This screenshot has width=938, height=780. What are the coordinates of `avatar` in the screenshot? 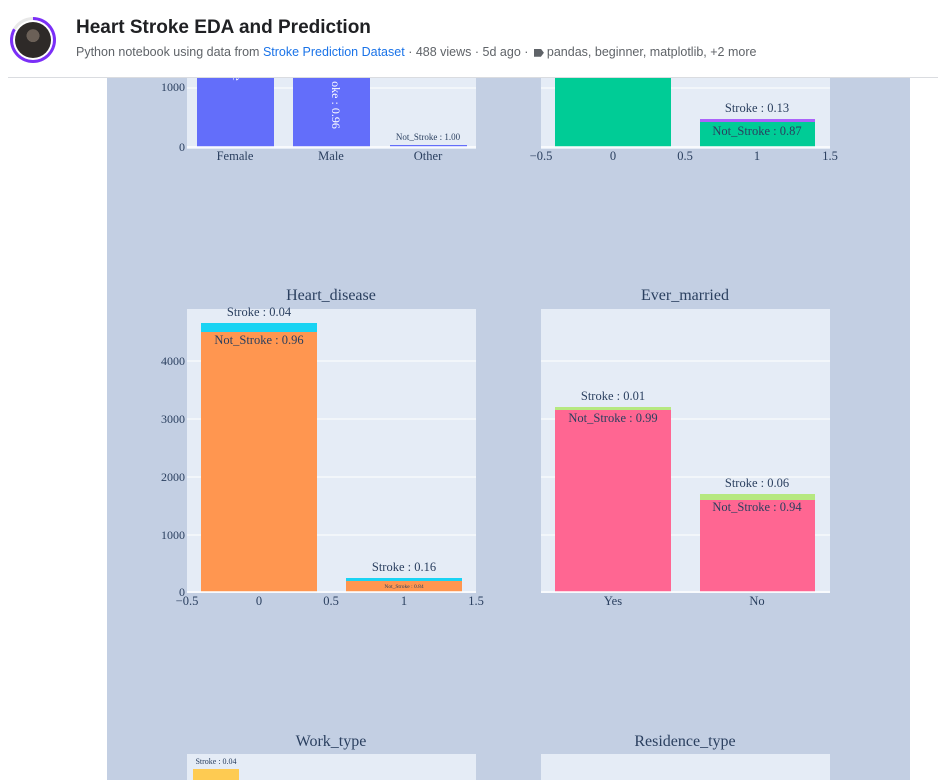 It's located at (33, 40).